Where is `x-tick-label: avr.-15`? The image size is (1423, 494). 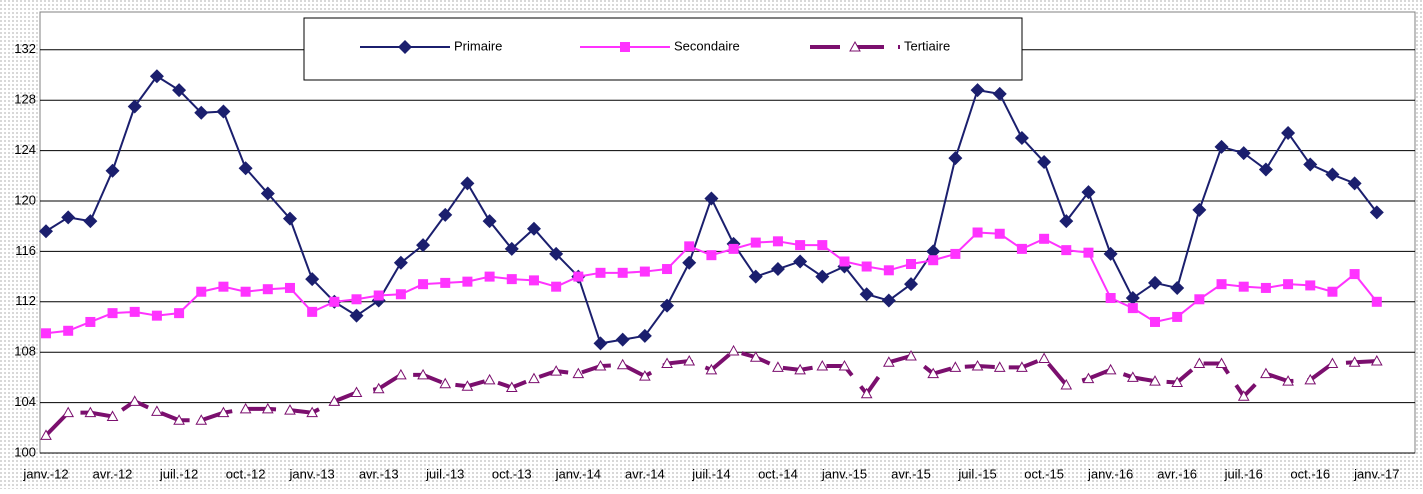 x-tick-label: avr.-15 is located at coordinates (911, 473).